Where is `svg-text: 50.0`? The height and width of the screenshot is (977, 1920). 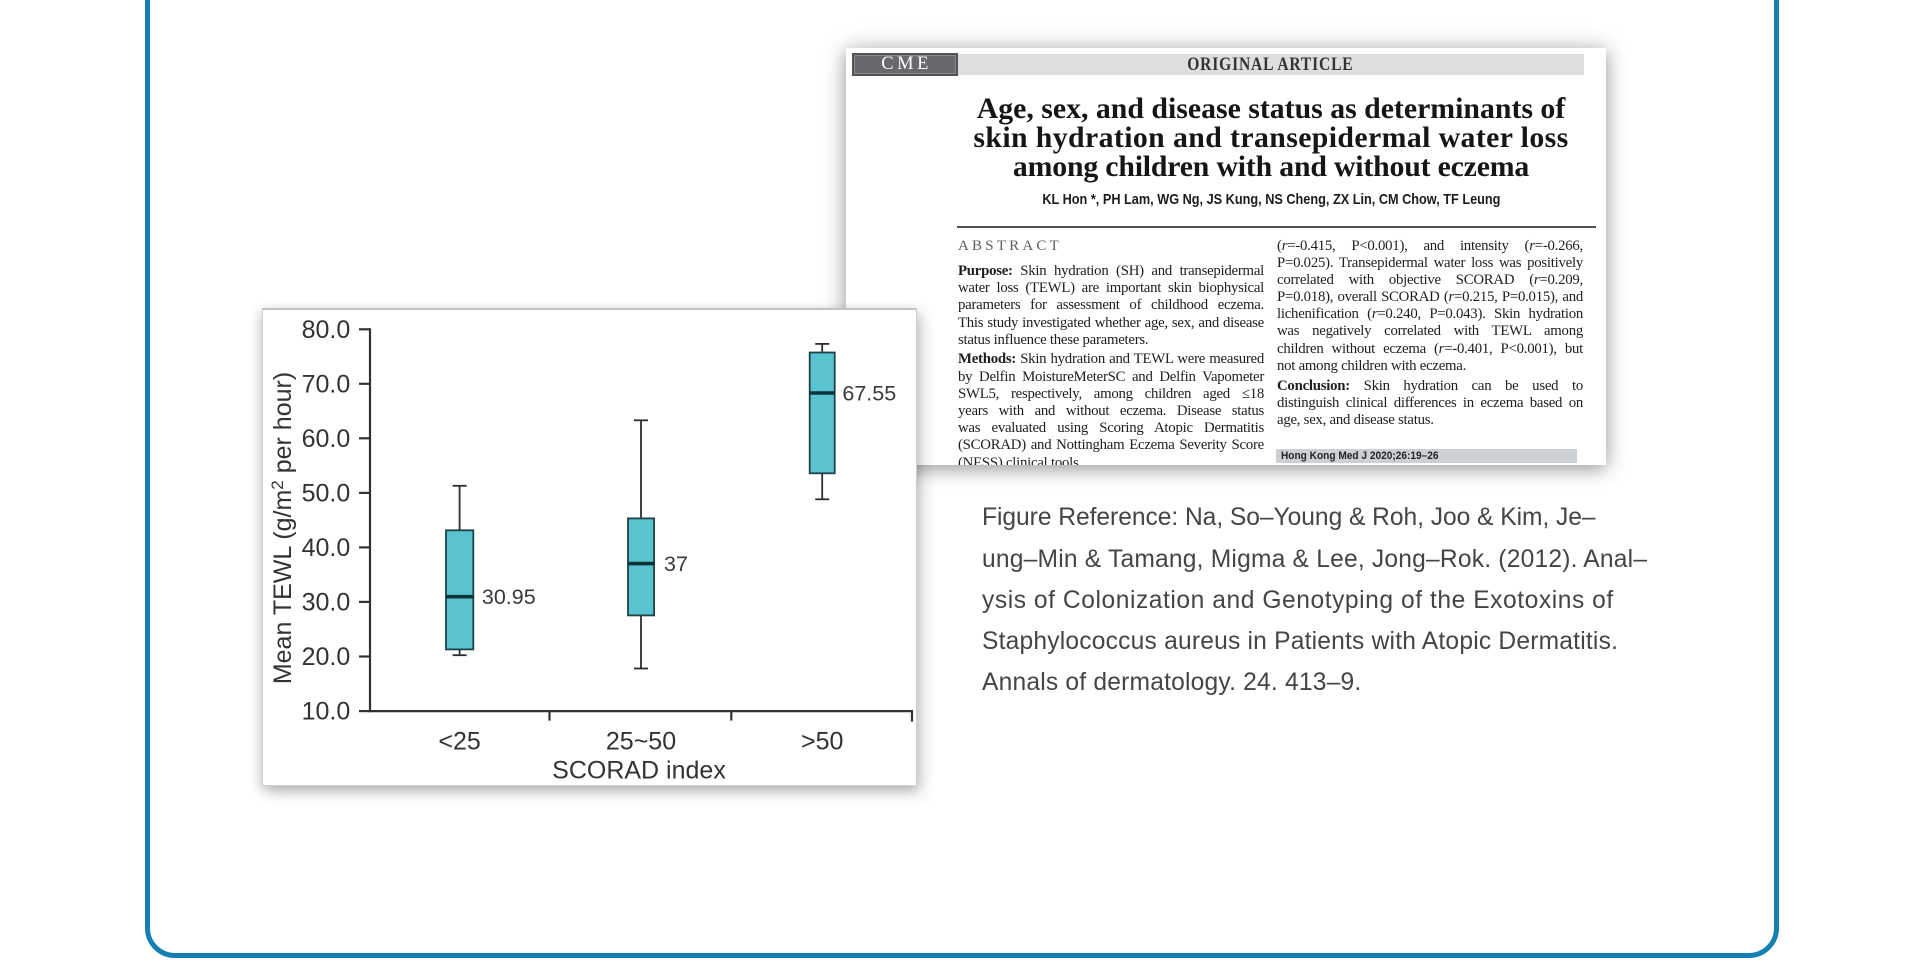
svg-text: 50.0 is located at coordinates (326, 493).